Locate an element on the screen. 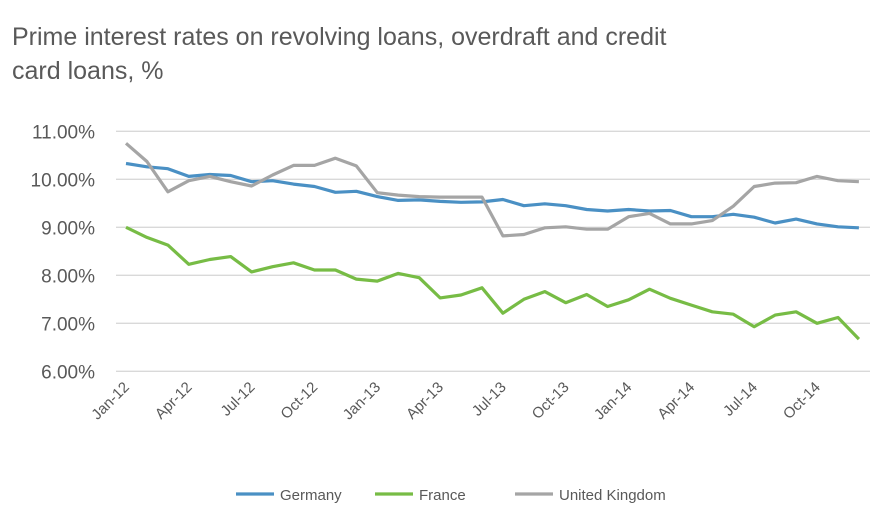  legend-label-france: France is located at coordinates (442, 495).